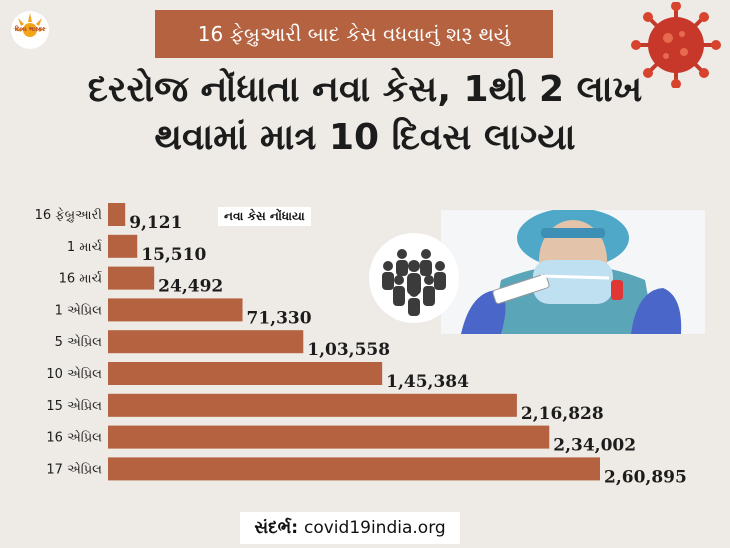 This screenshot has width=730, height=548. What do you see at coordinates (562, 414) in the screenshot?
I see `value-label: 2,16,828` at bounding box center [562, 414].